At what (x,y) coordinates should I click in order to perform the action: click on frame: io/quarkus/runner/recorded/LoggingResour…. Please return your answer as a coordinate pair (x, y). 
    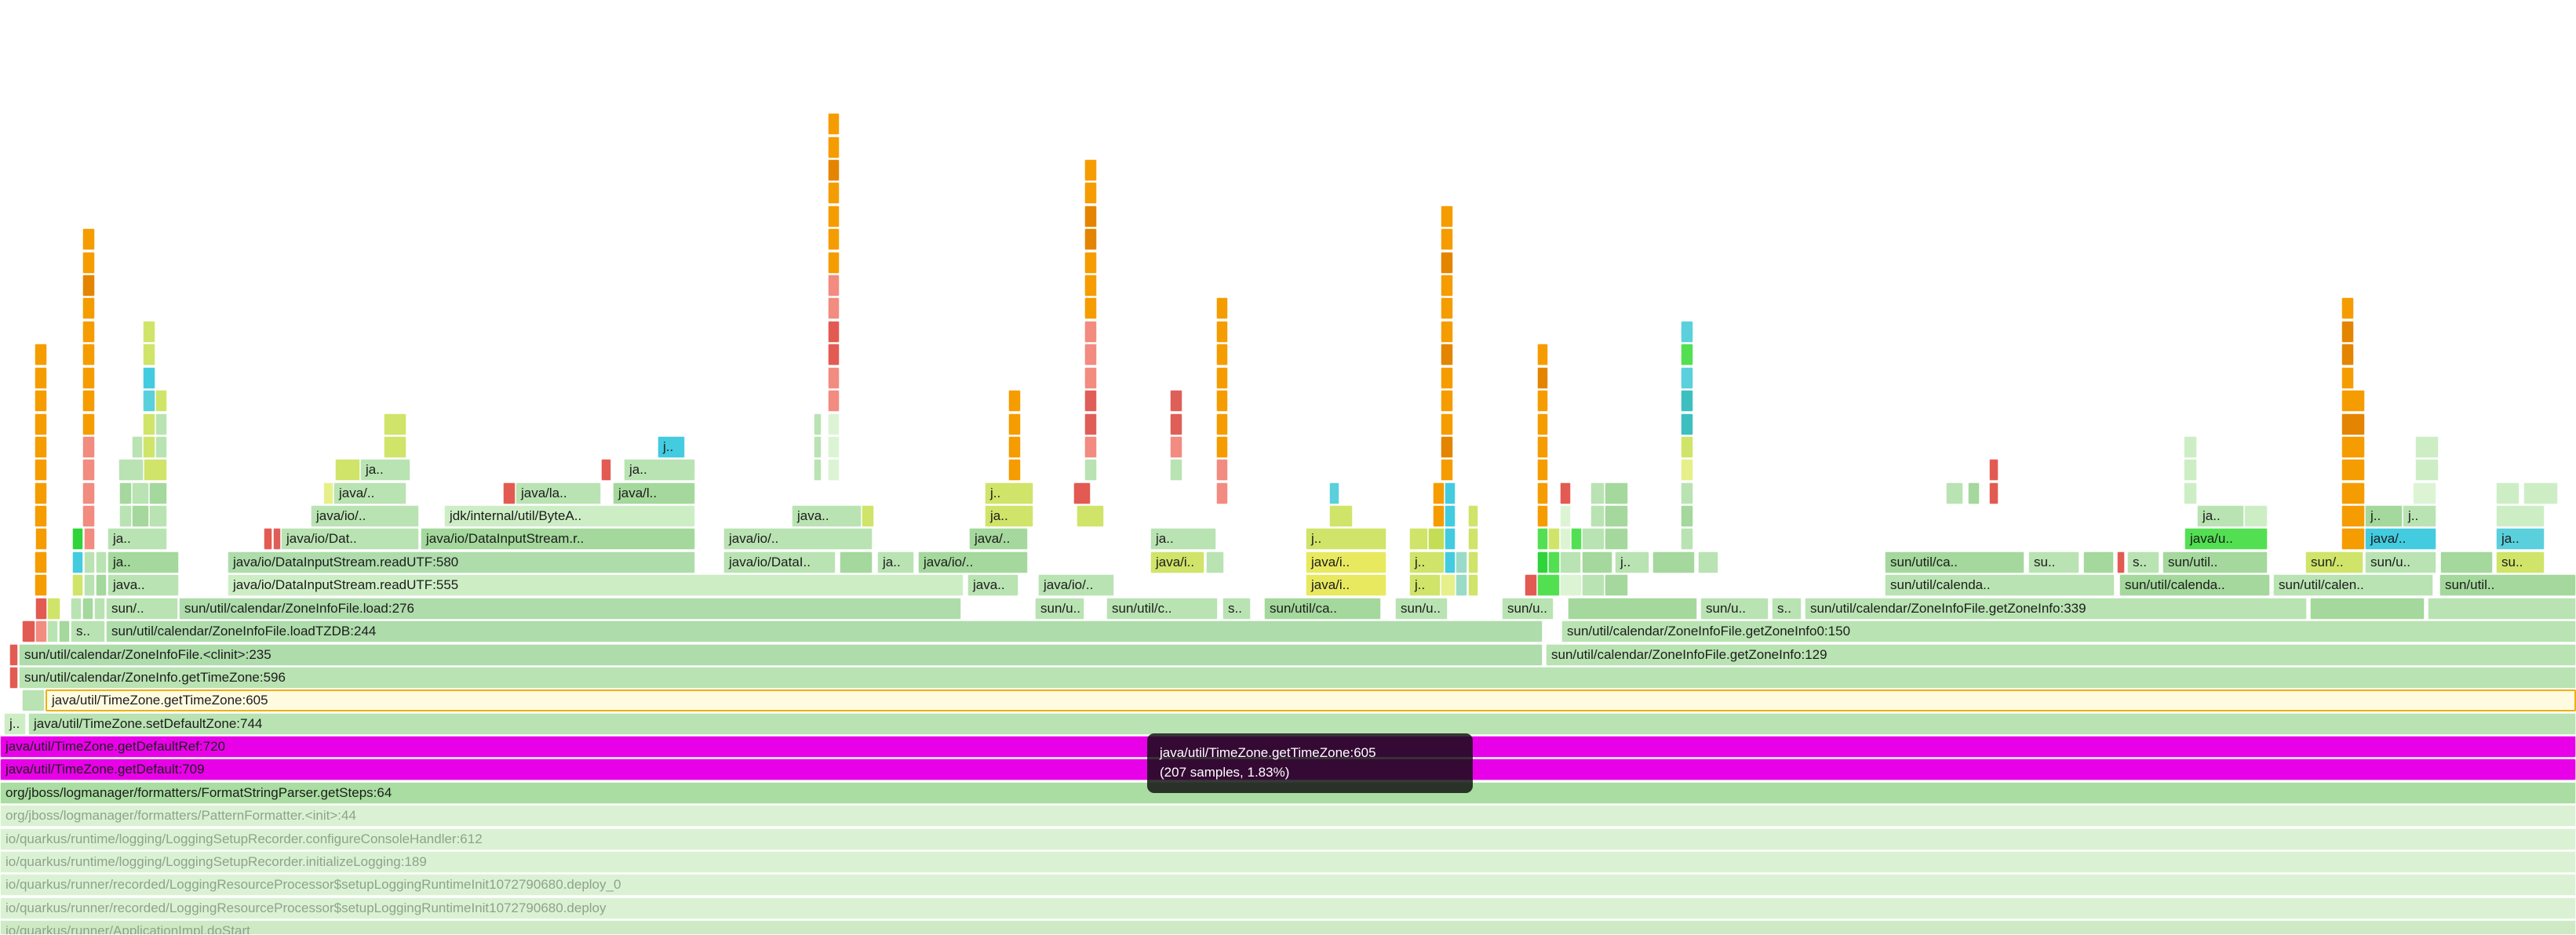
    Looking at the image, I should click on (1288, 885).